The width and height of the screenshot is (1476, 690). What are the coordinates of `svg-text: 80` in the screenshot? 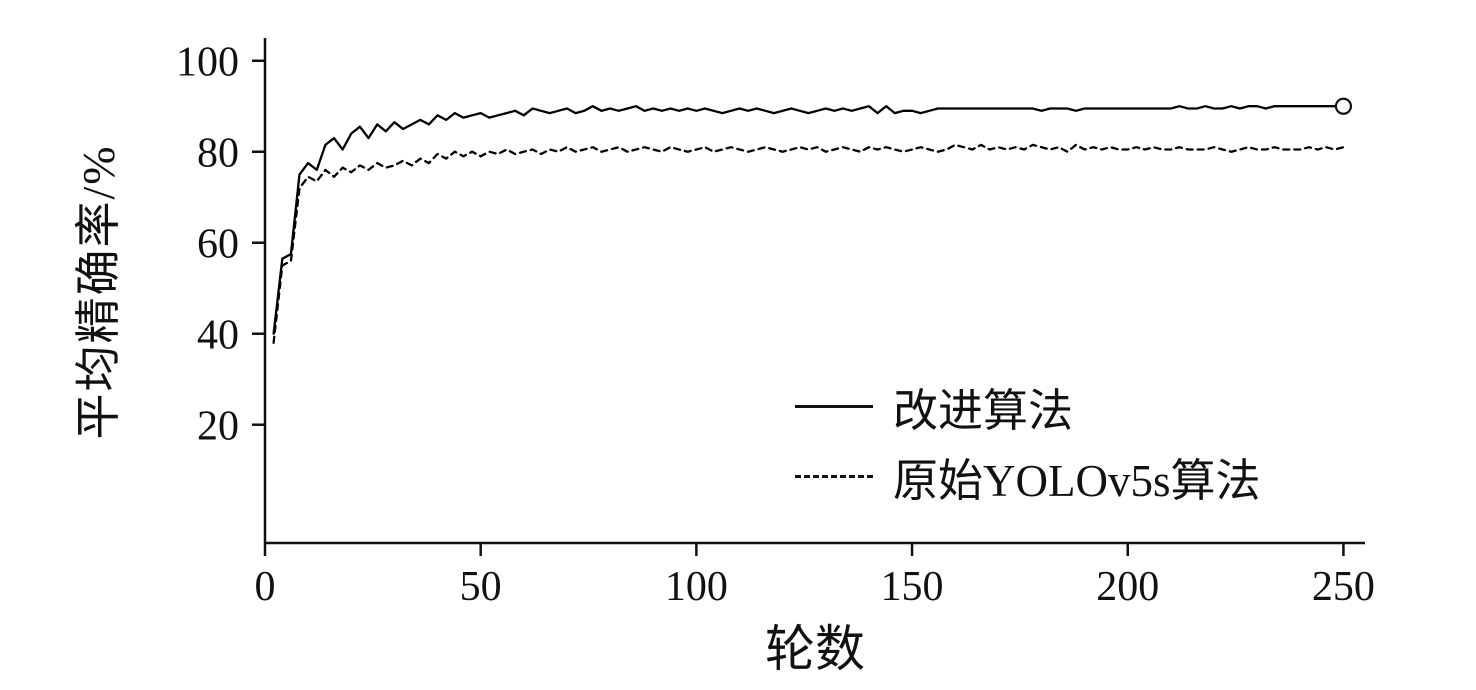 It's located at (218, 154).